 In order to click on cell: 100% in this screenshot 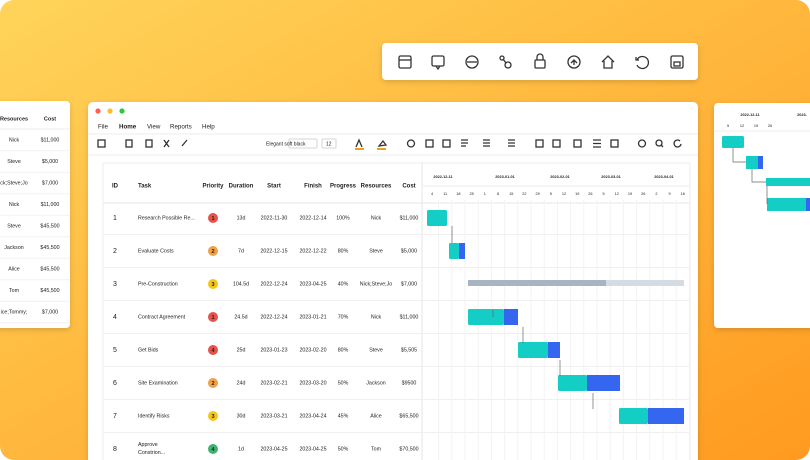, I will do `click(343, 218)`.